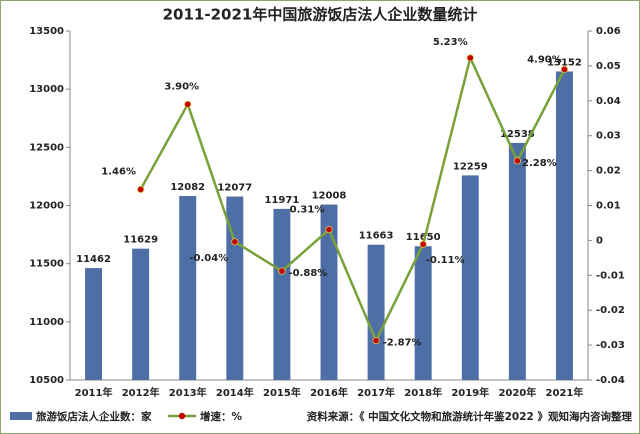 Image resolution: width=640 pixels, height=434 pixels. What do you see at coordinates (450, 42) in the screenshot?
I see `growth-label: 5.23%` at bounding box center [450, 42].